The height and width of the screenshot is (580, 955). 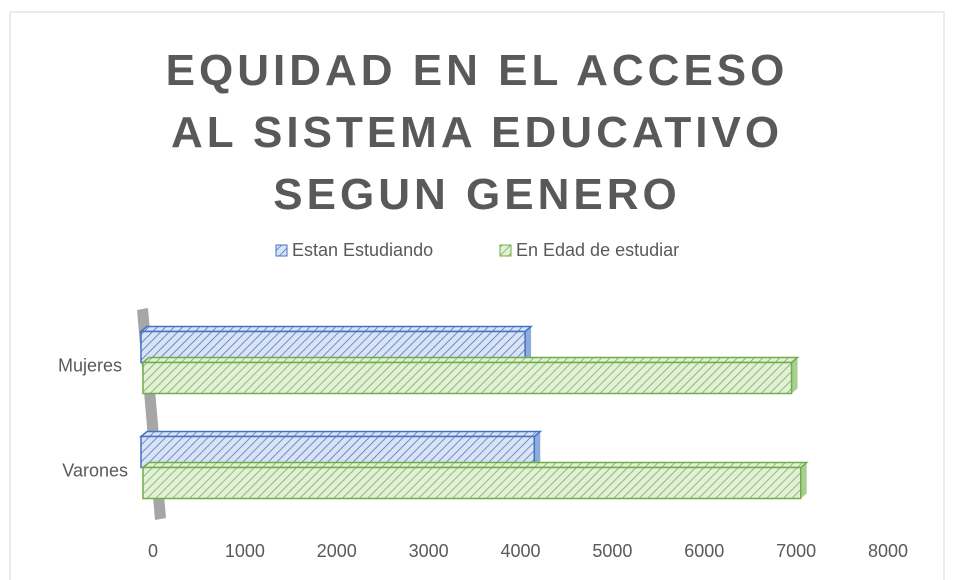 I want to click on legend-label: En Edad de estudiar, so click(x=597, y=250).